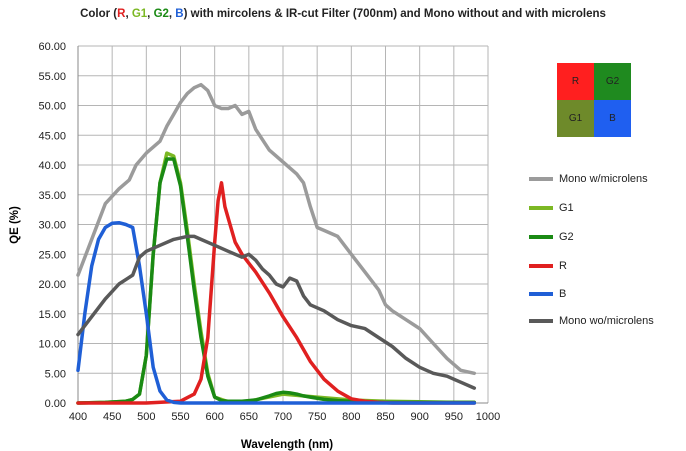  What do you see at coordinates (78, 417) in the screenshot?
I see `x-tick-label: 400` at bounding box center [78, 417].